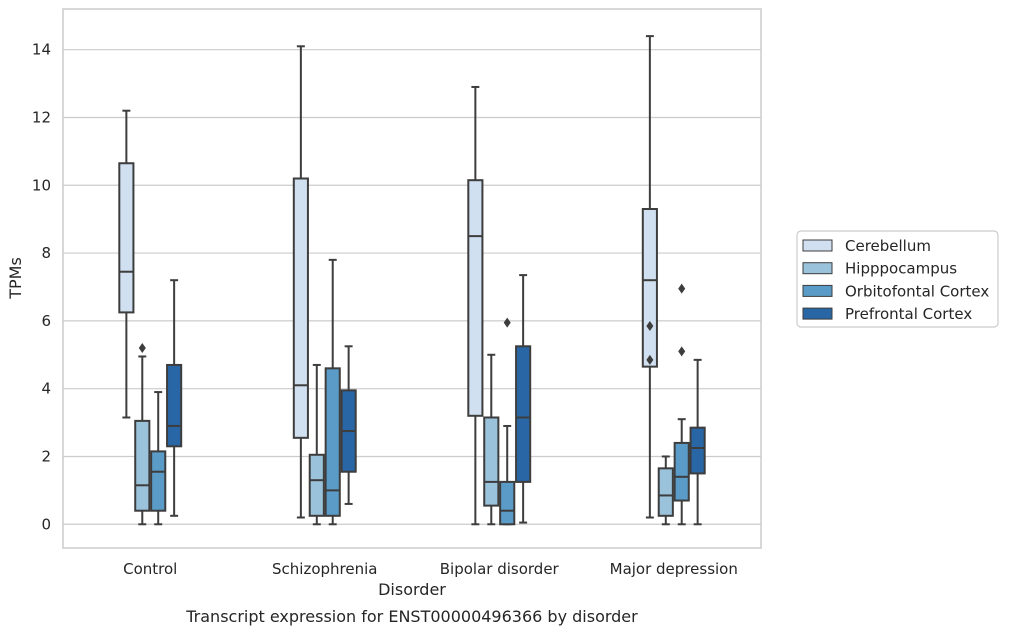 This screenshot has width=1009, height=634. What do you see at coordinates (412, 589) in the screenshot?
I see `x-axis-label: Disorder` at bounding box center [412, 589].